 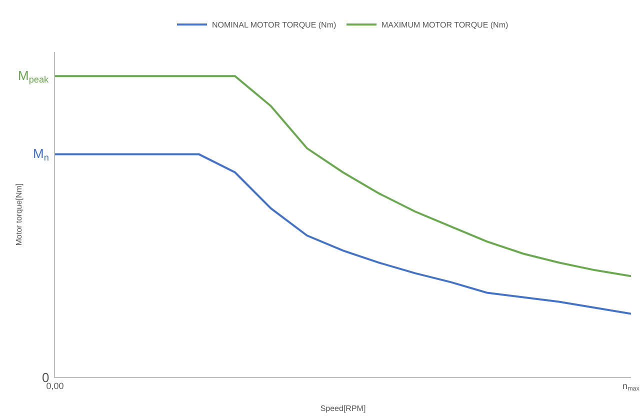 I want to click on x-tick-label: n$_{max}$, so click(x=631, y=386).